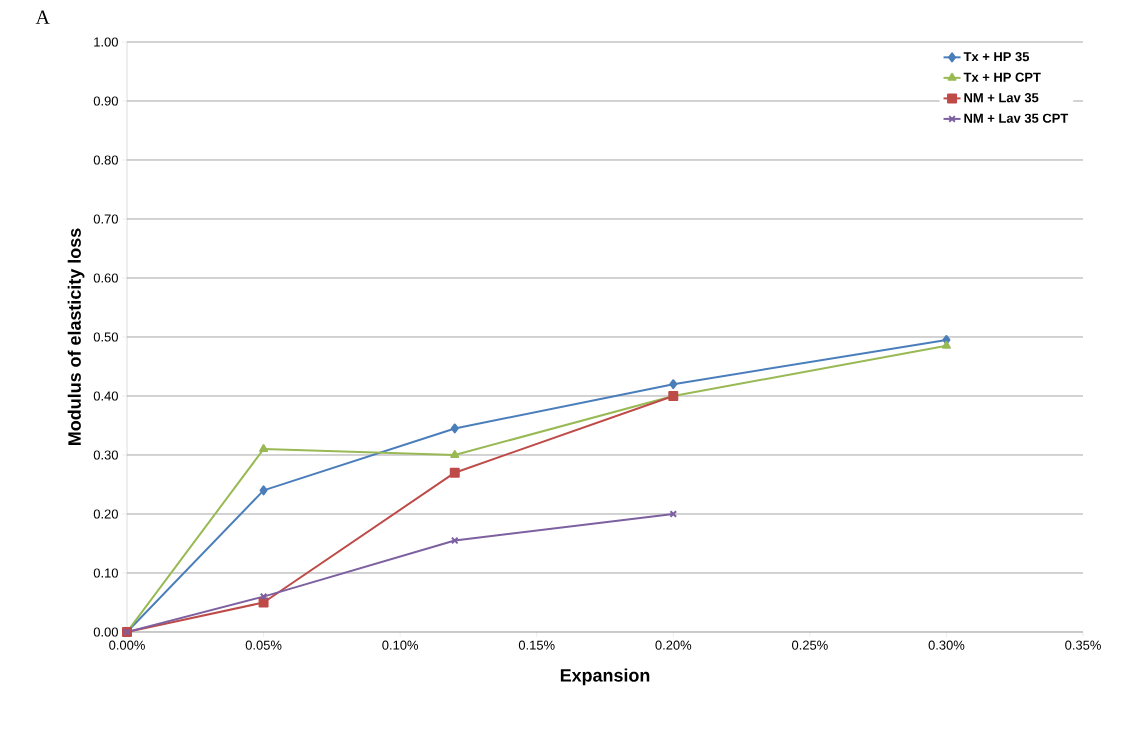 The height and width of the screenshot is (735, 1122). What do you see at coordinates (1002, 77) in the screenshot?
I see `legend-label: Tx + HP CPT` at bounding box center [1002, 77].